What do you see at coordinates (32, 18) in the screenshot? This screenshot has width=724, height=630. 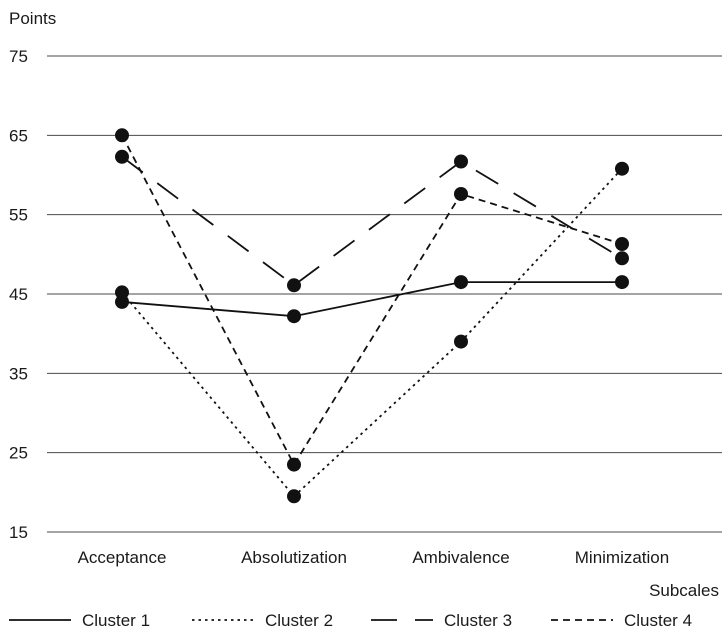 I see `y-axis-title: Points` at bounding box center [32, 18].